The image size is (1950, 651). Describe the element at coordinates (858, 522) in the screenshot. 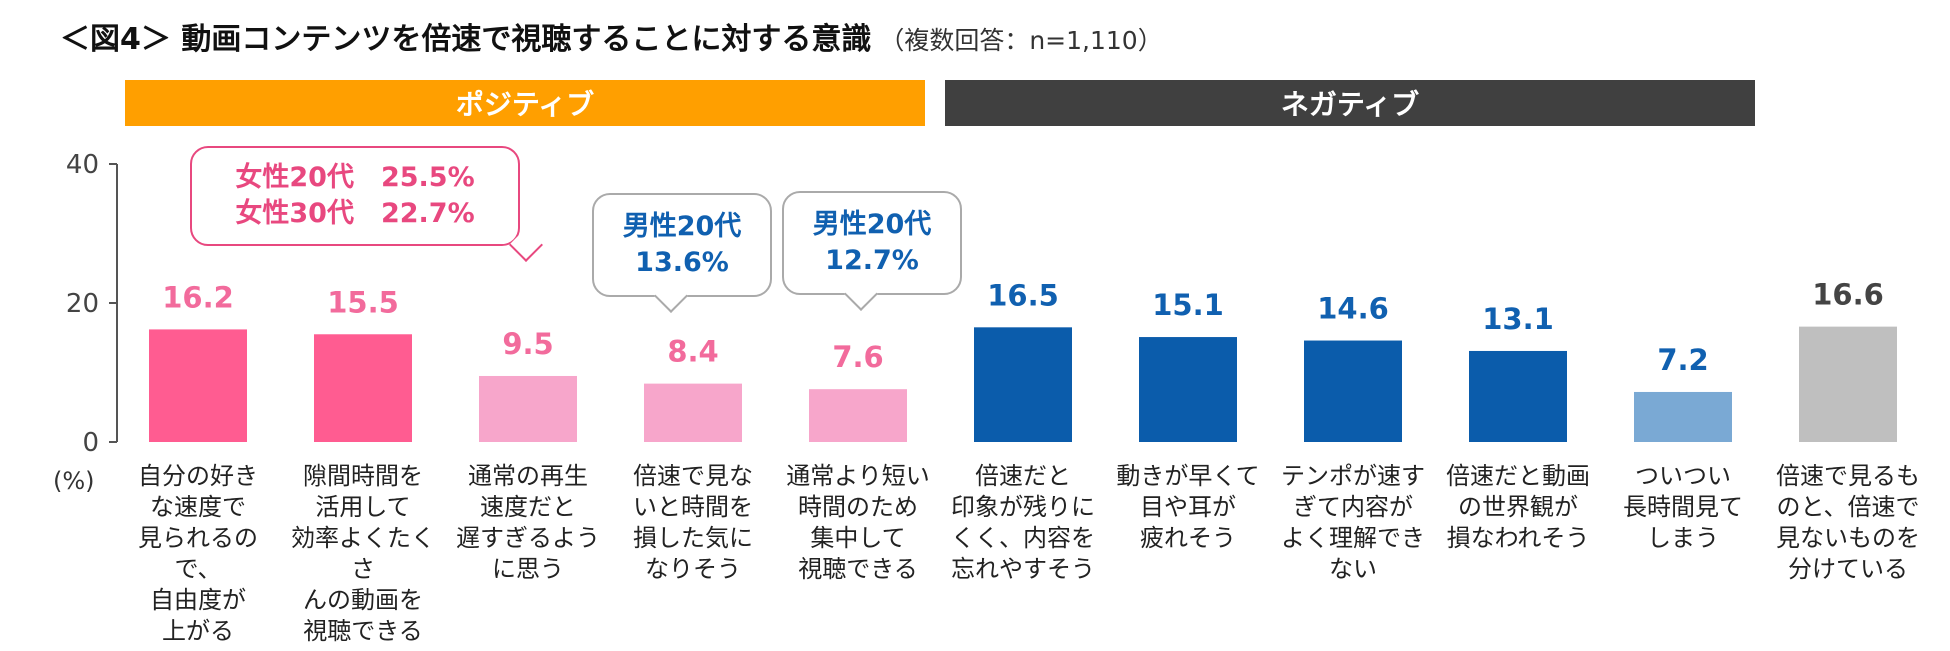

I see `category-label: 通常より短い 時間のため 集中して 視聴できる` at that location.